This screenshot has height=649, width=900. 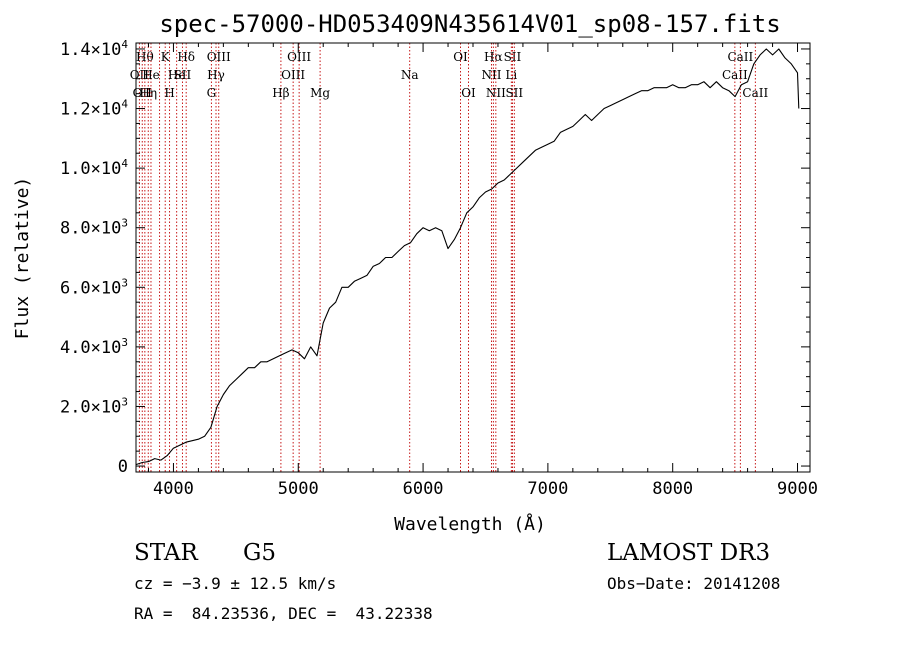 What do you see at coordinates (740, 57) in the screenshot?
I see `line-marker-label-28: CaII` at bounding box center [740, 57].